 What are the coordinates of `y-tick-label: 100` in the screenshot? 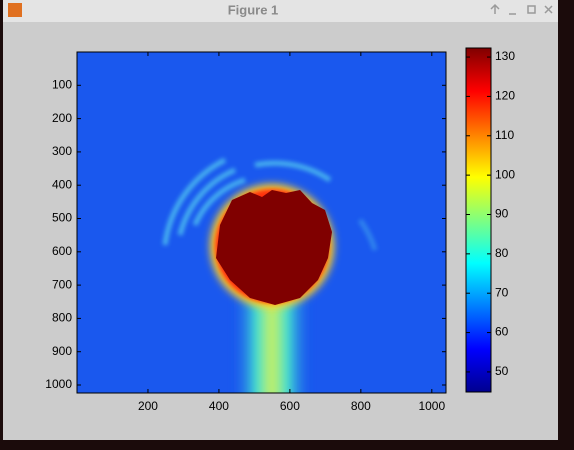 It's located at (62, 84).